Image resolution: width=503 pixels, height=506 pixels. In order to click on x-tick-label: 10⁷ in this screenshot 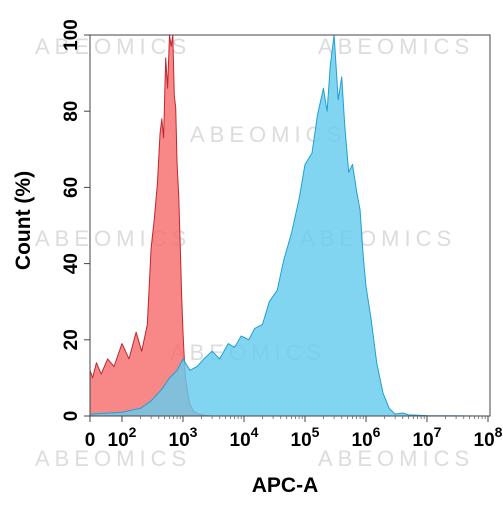, I will do `click(427, 437)`.